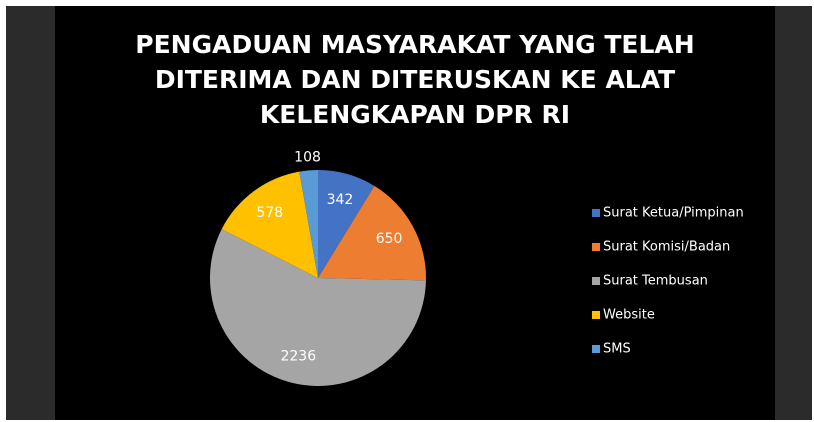 This screenshot has height=422, width=814. Describe the element at coordinates (389, 239) in the screenshot. I see `data-label: 650` at that location.